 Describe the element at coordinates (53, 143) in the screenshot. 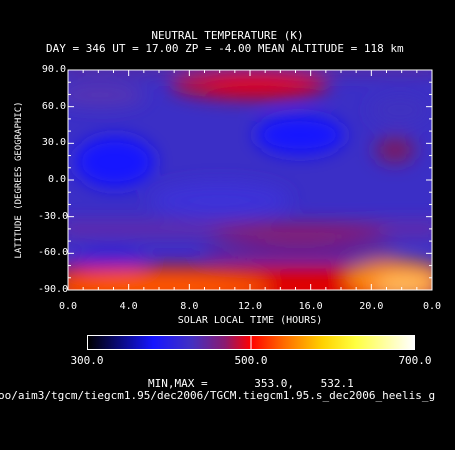

I see `y-tick-label: 30.0` at that location.